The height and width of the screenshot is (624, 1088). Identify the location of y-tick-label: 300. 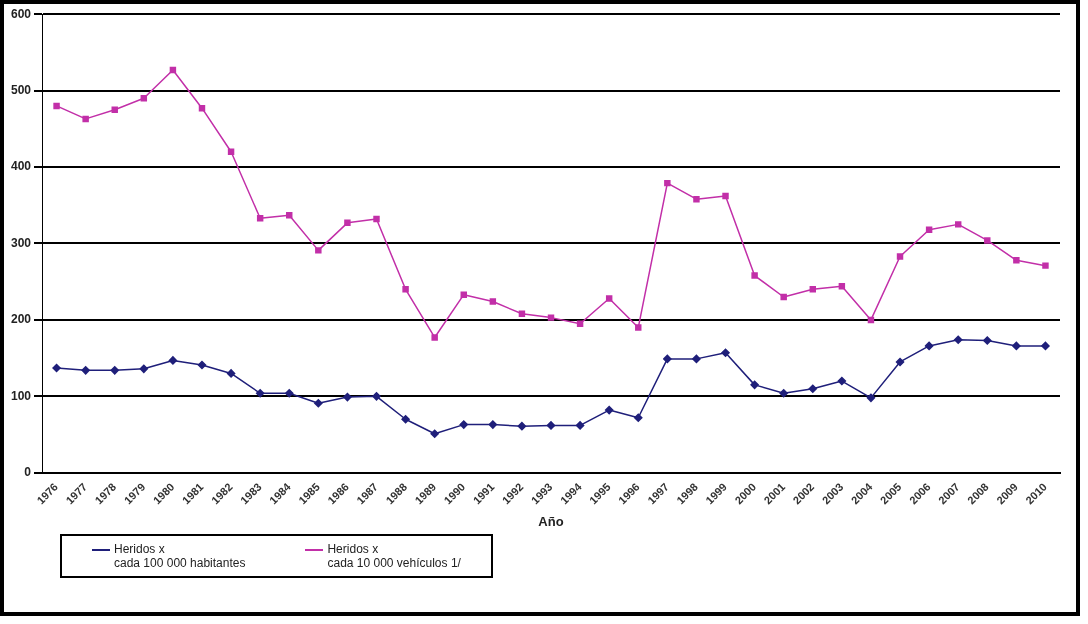
(21, 242).